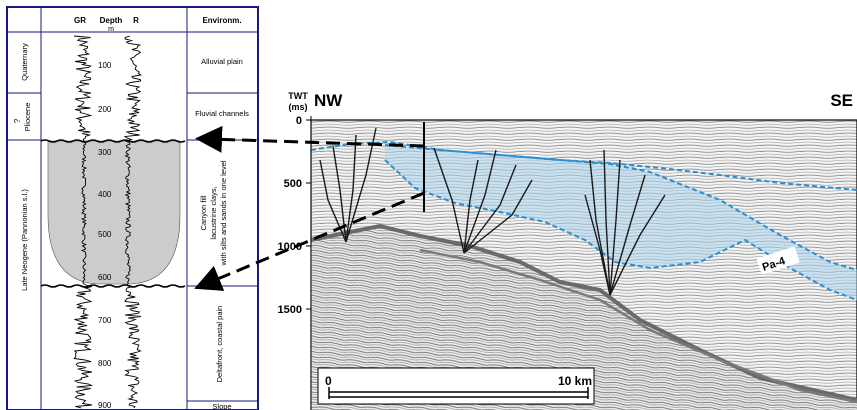 Image resolution: width=857 pixels, height=410 pixels. What do you see at coordinates (328, 100) in the screenshot?
I see `nw-direction-label: NW` at bounding box center [328, 100].